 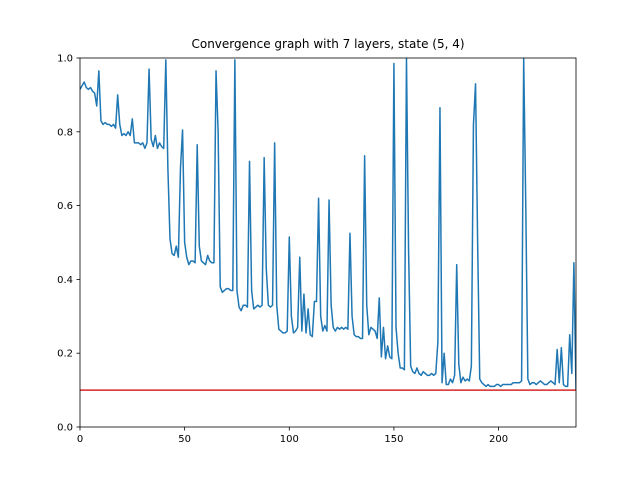 I want to click on x-tick-label: 200, so click(x=498, y=439).